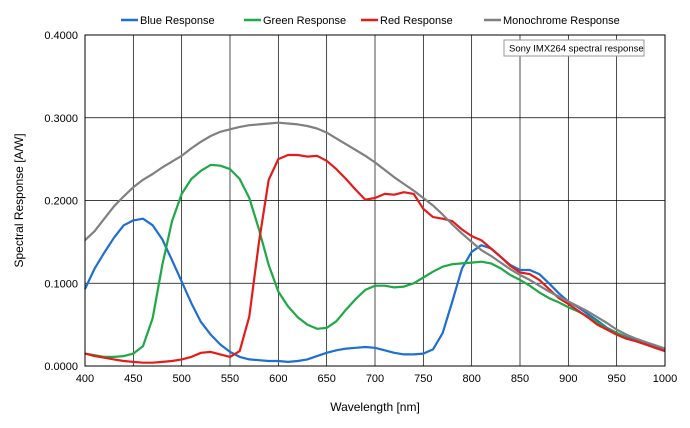 The image size is (690, 428). Describe the element at coordinates (61, 284) in the screenshot. I see `y-tick-label: 0.1000` at that location.